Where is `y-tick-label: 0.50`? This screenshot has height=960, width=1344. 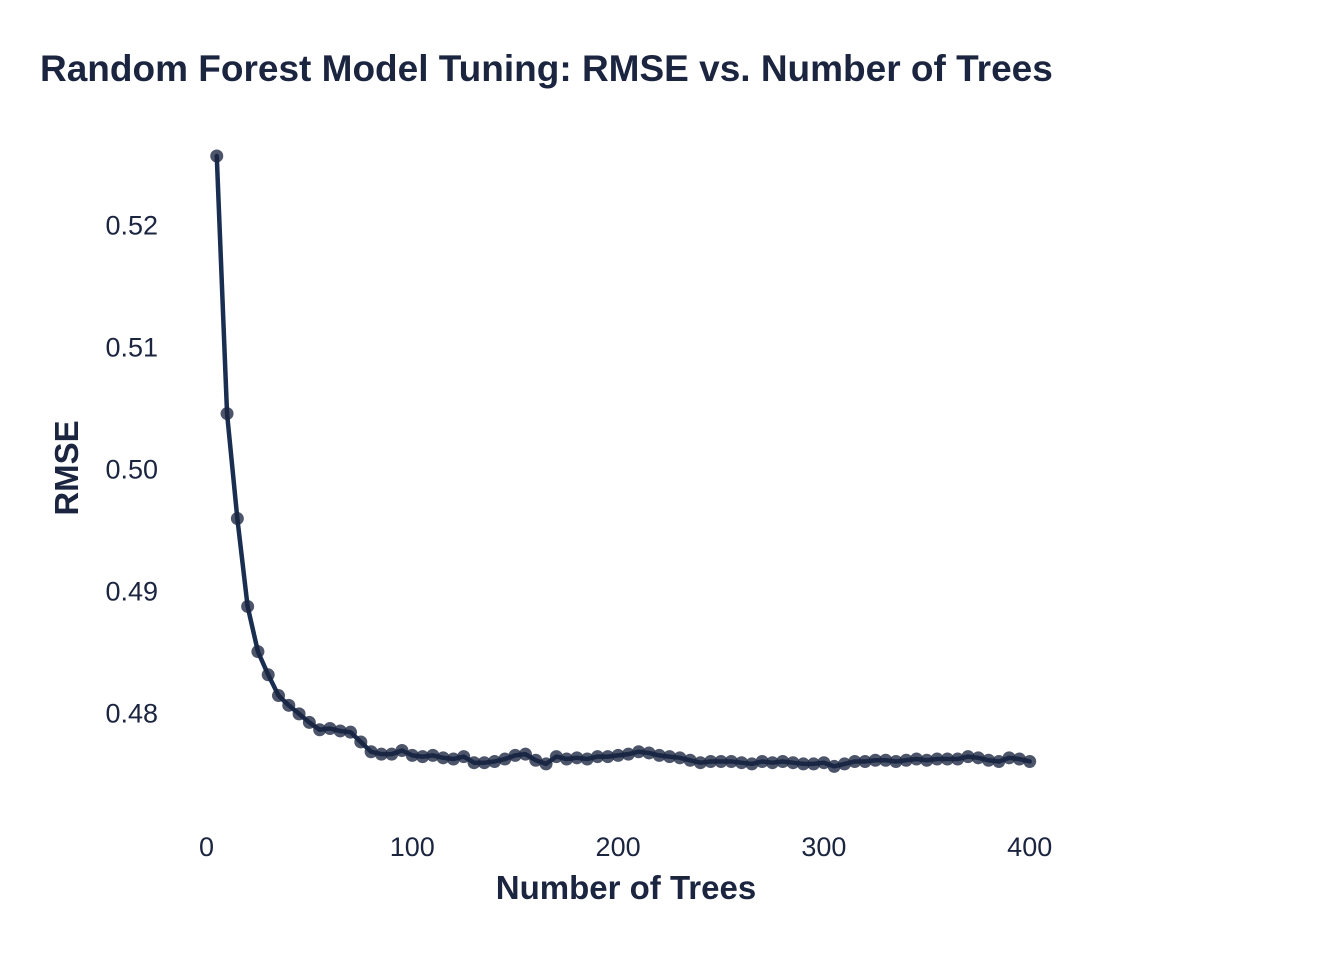
y-tick-label: 0.50 is located at coordinates (131, 470).